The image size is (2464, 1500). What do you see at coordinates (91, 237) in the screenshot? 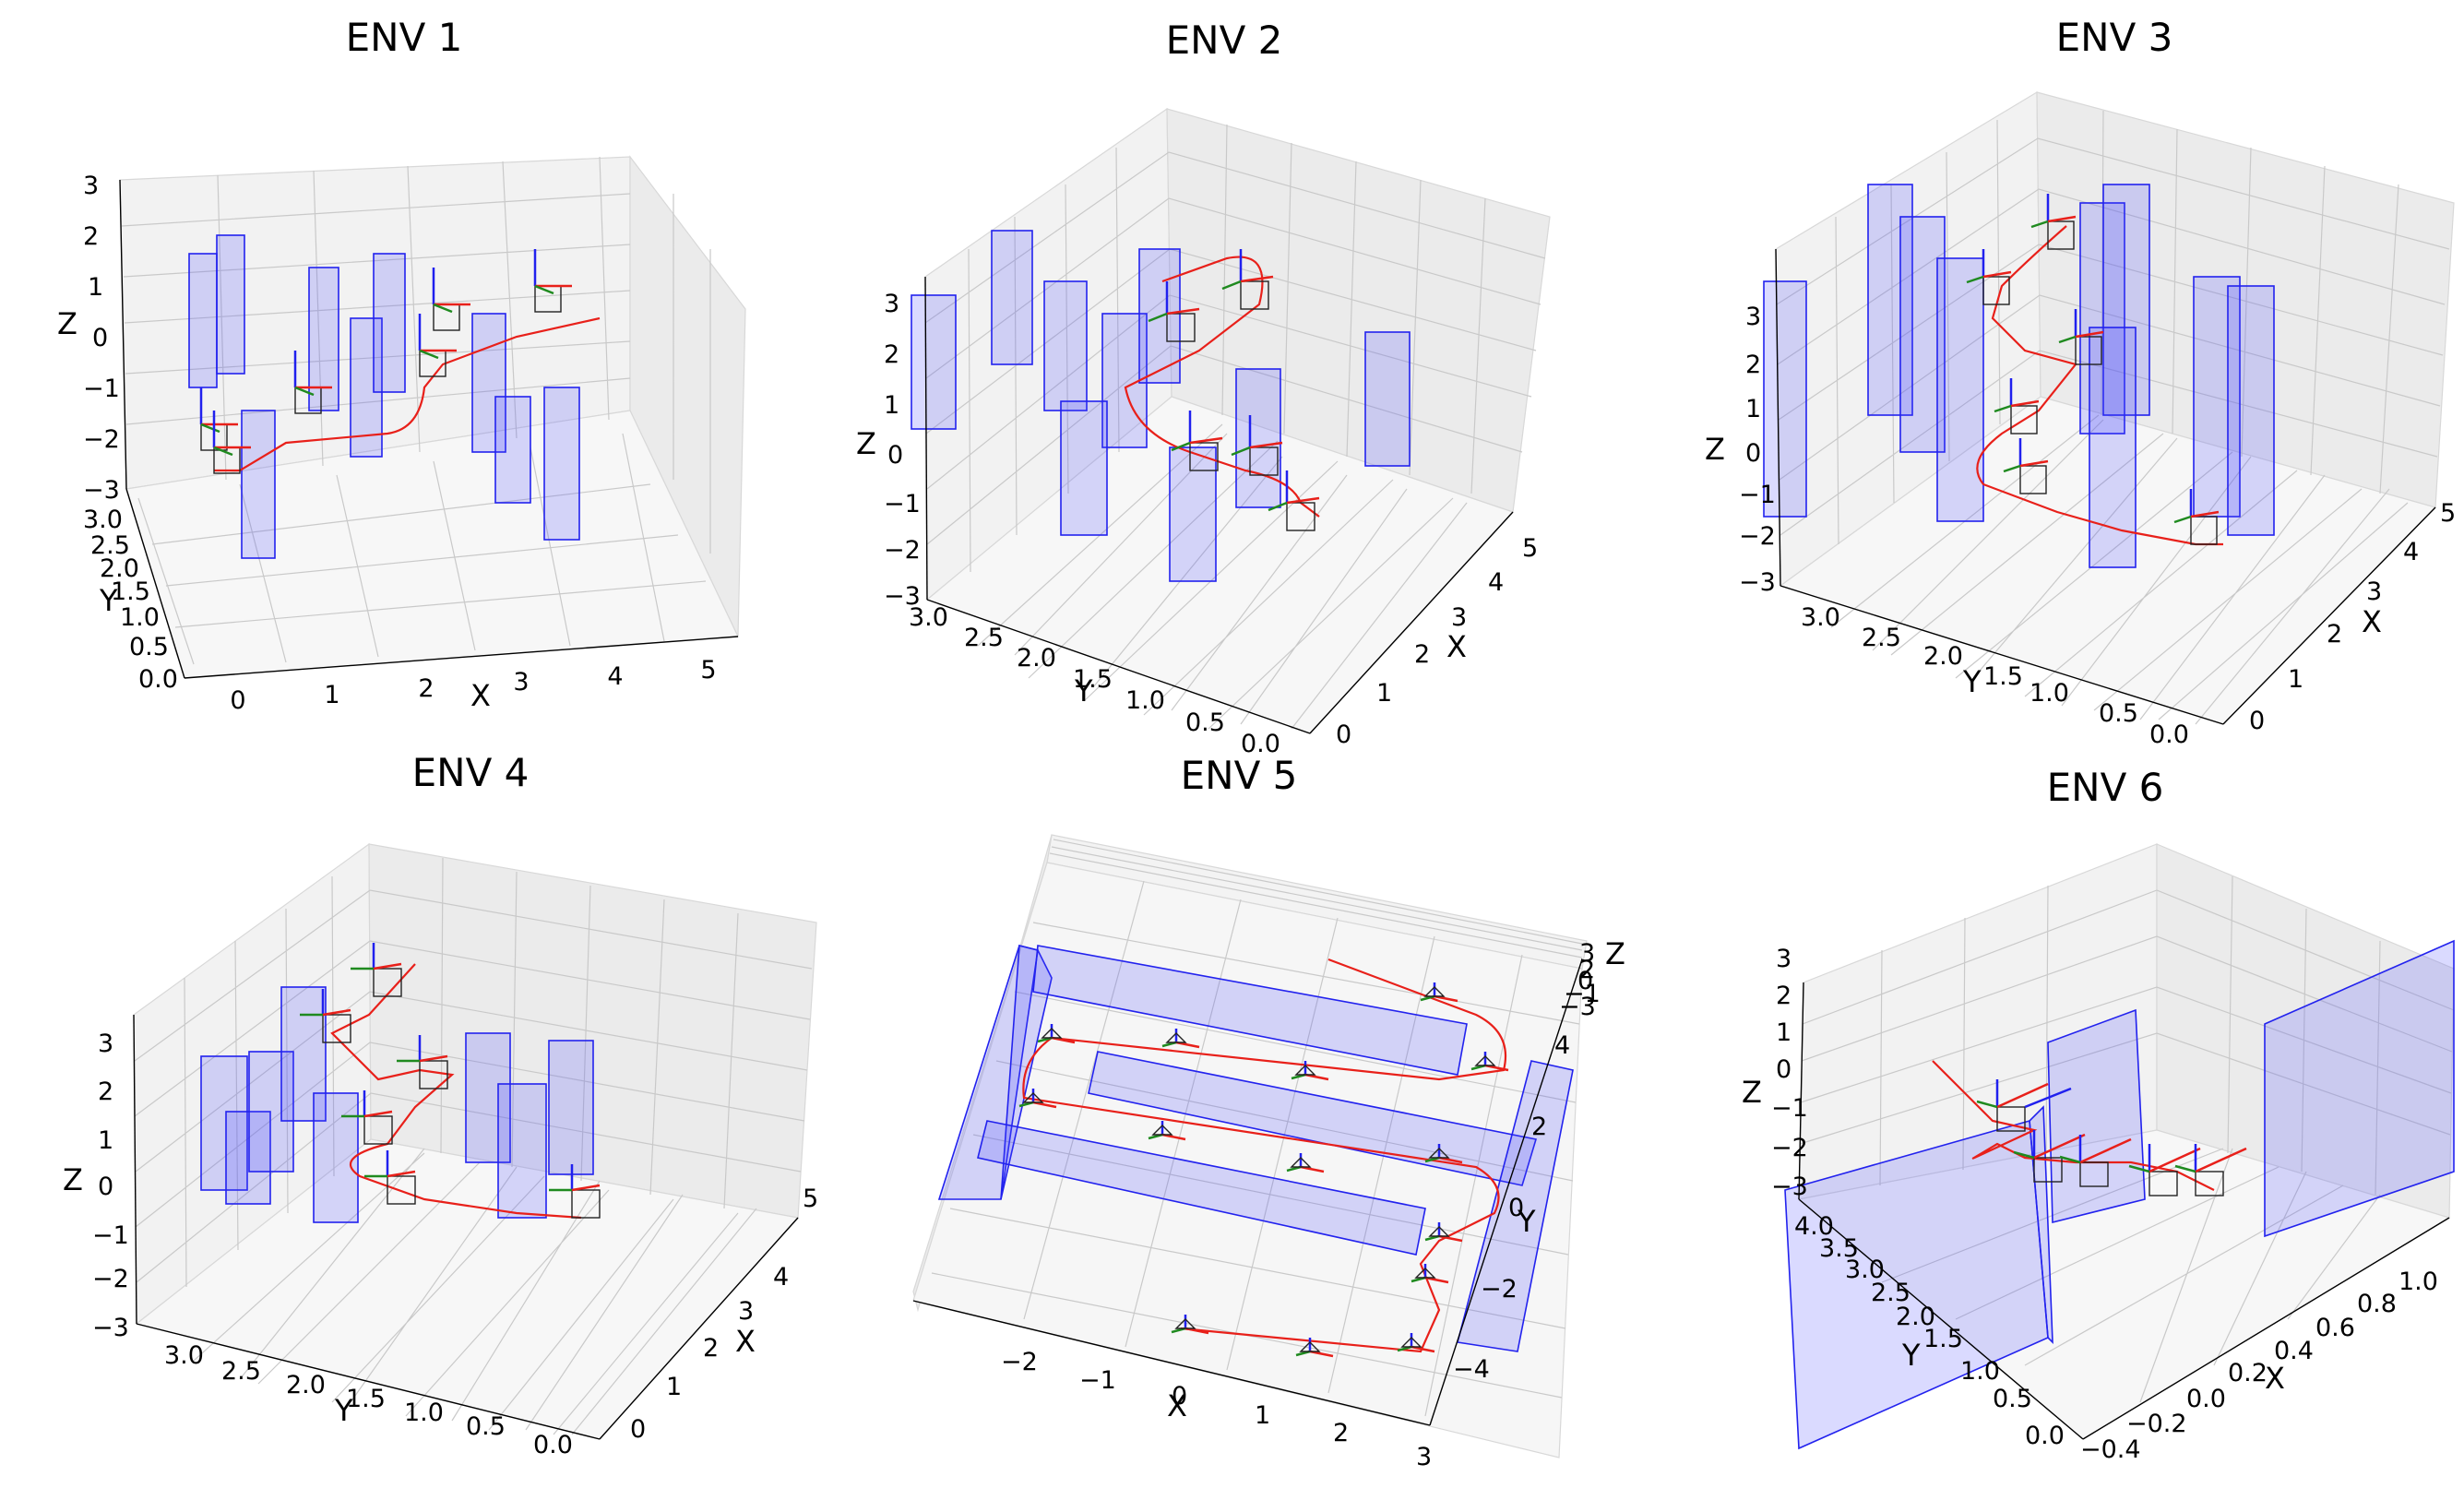
I see `env1-ztick-5: 2` at bounding box center [91, 237].